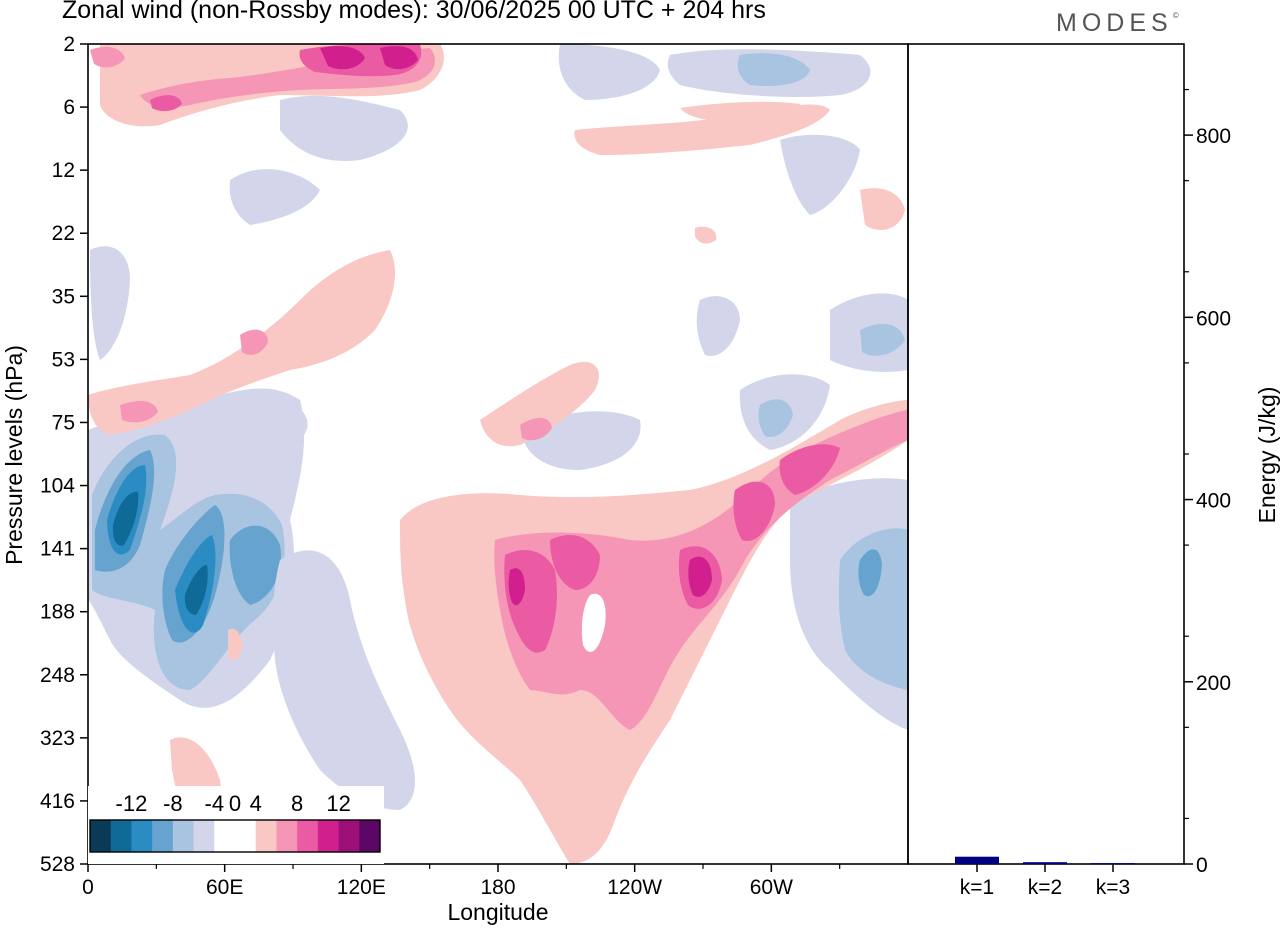  I want to click on x-tick-label: 60W, so click(771, 887).